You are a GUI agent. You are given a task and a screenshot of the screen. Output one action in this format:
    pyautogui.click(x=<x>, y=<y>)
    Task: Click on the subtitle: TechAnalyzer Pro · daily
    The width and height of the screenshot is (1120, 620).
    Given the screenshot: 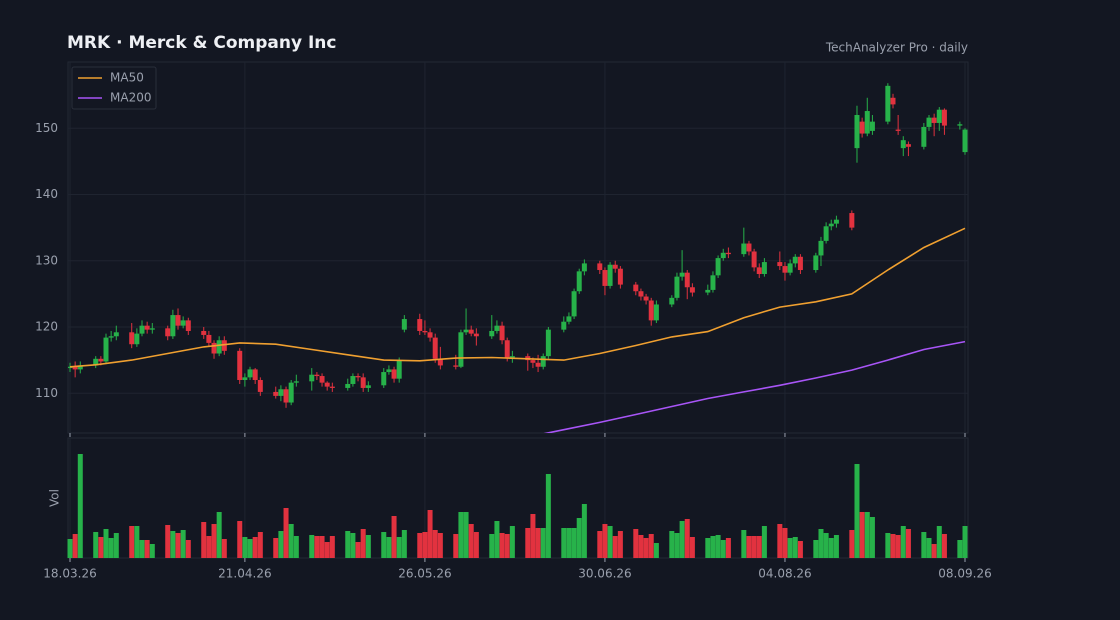 What is the action you would take?
    pyautogui.click(x=896, y=48)
    